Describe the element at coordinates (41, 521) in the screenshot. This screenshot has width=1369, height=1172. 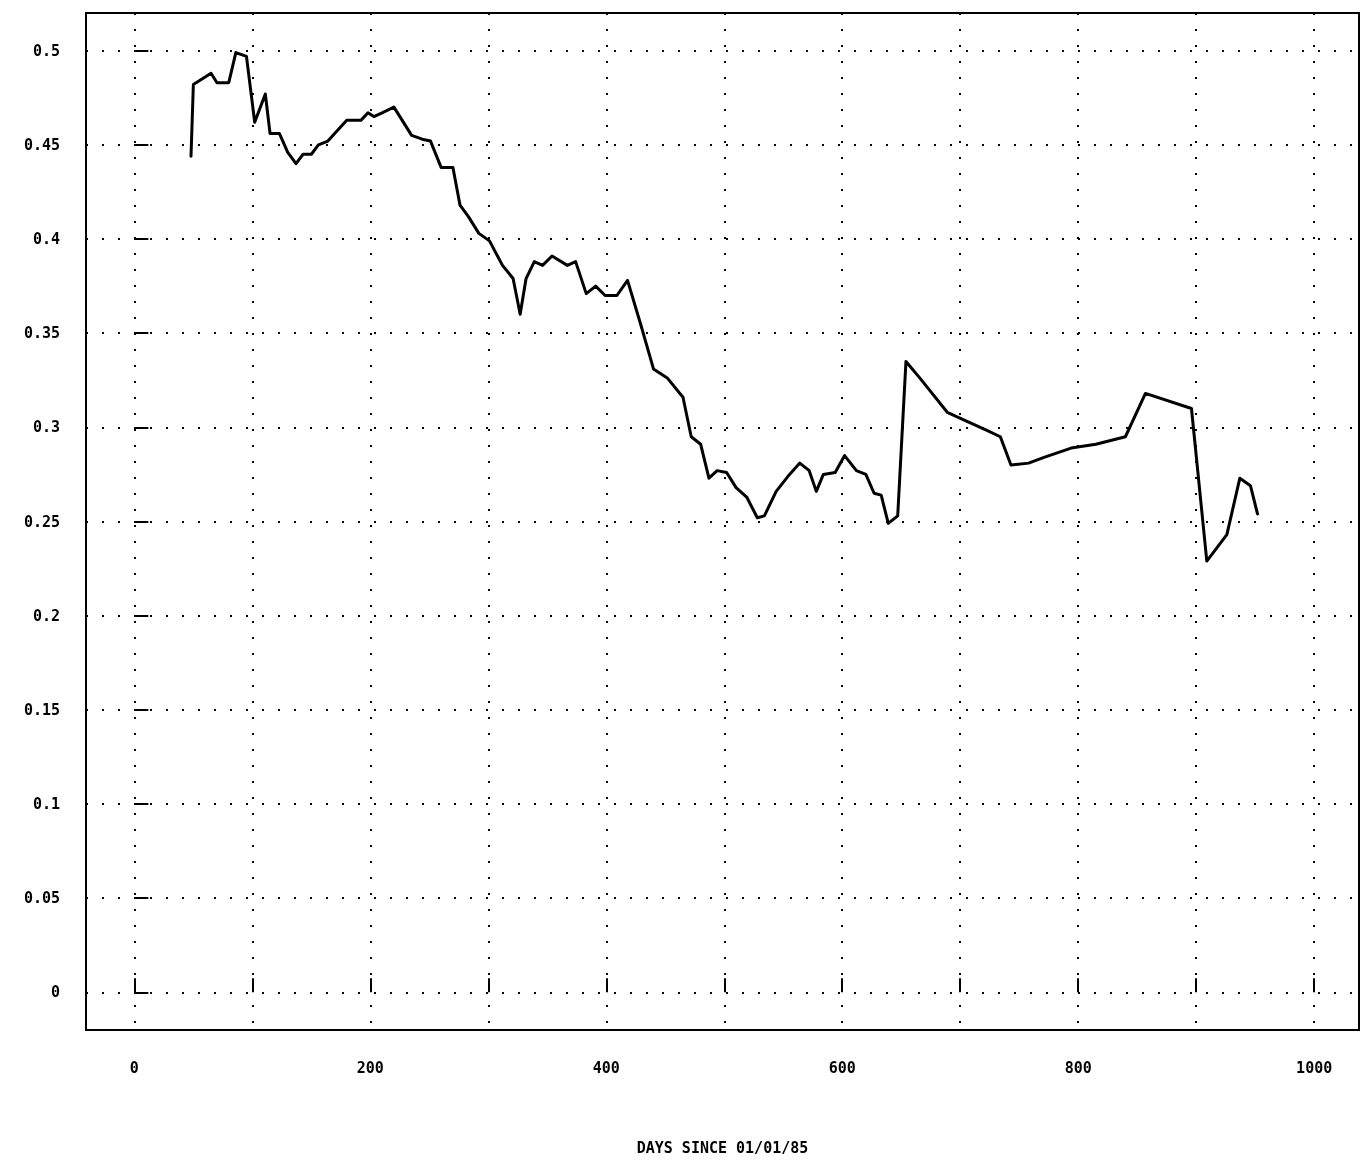
I see `y-tick-label: 0.25` at that location.